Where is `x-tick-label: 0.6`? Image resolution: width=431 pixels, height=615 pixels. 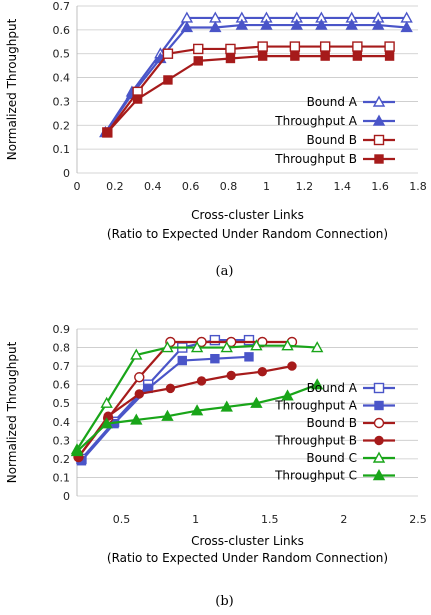 x-tick-label: 0.6 is located at coordinates (191, 186).